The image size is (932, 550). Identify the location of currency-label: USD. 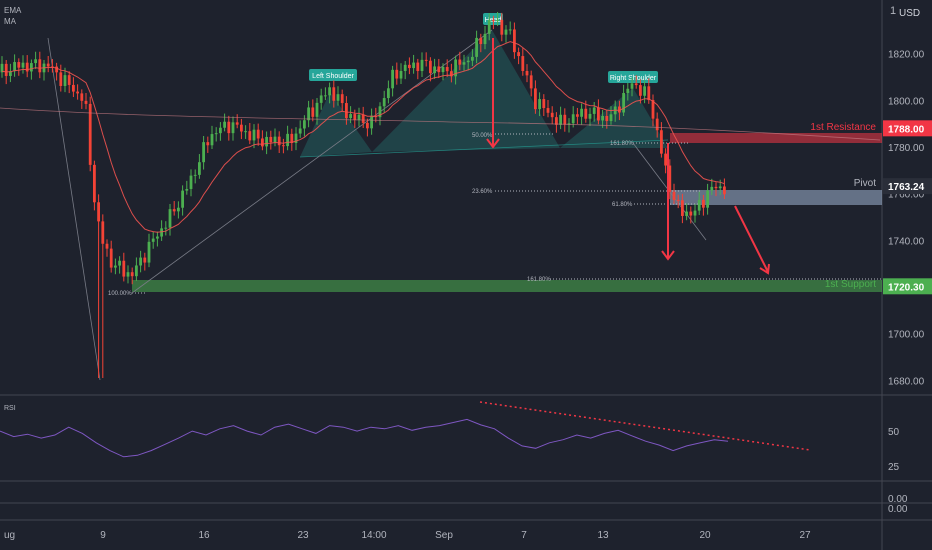
(909, 13).